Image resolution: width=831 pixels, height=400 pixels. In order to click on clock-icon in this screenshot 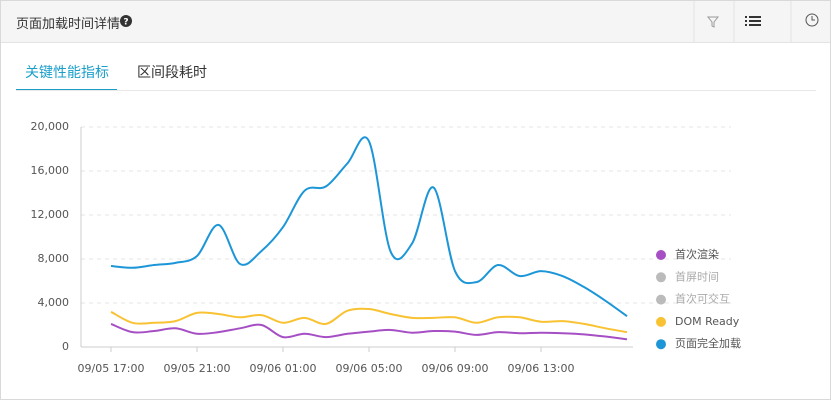, I will do `click(812, 20)`.